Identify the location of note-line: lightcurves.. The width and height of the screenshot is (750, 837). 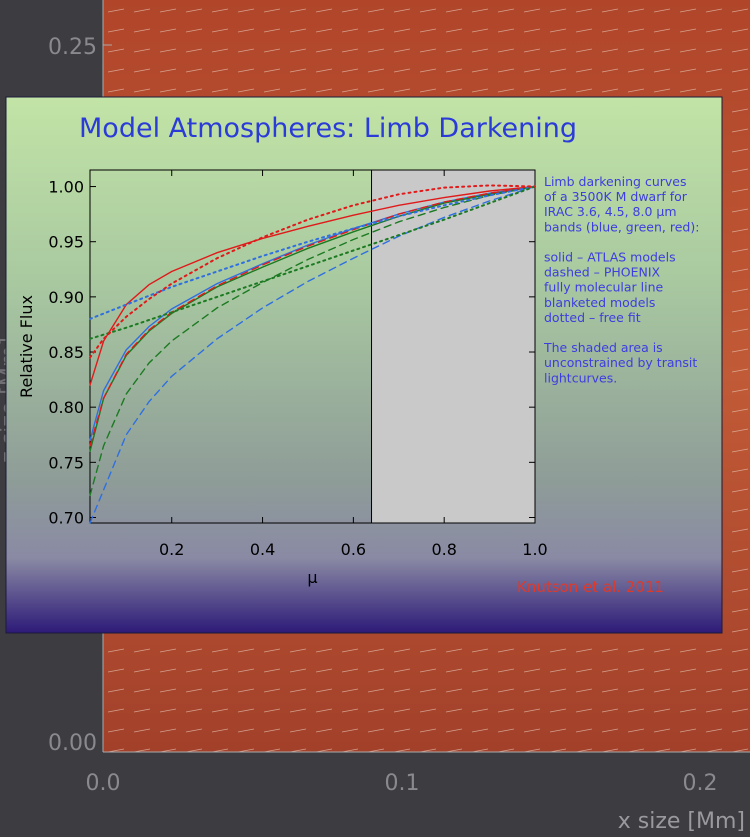
(580, 377).